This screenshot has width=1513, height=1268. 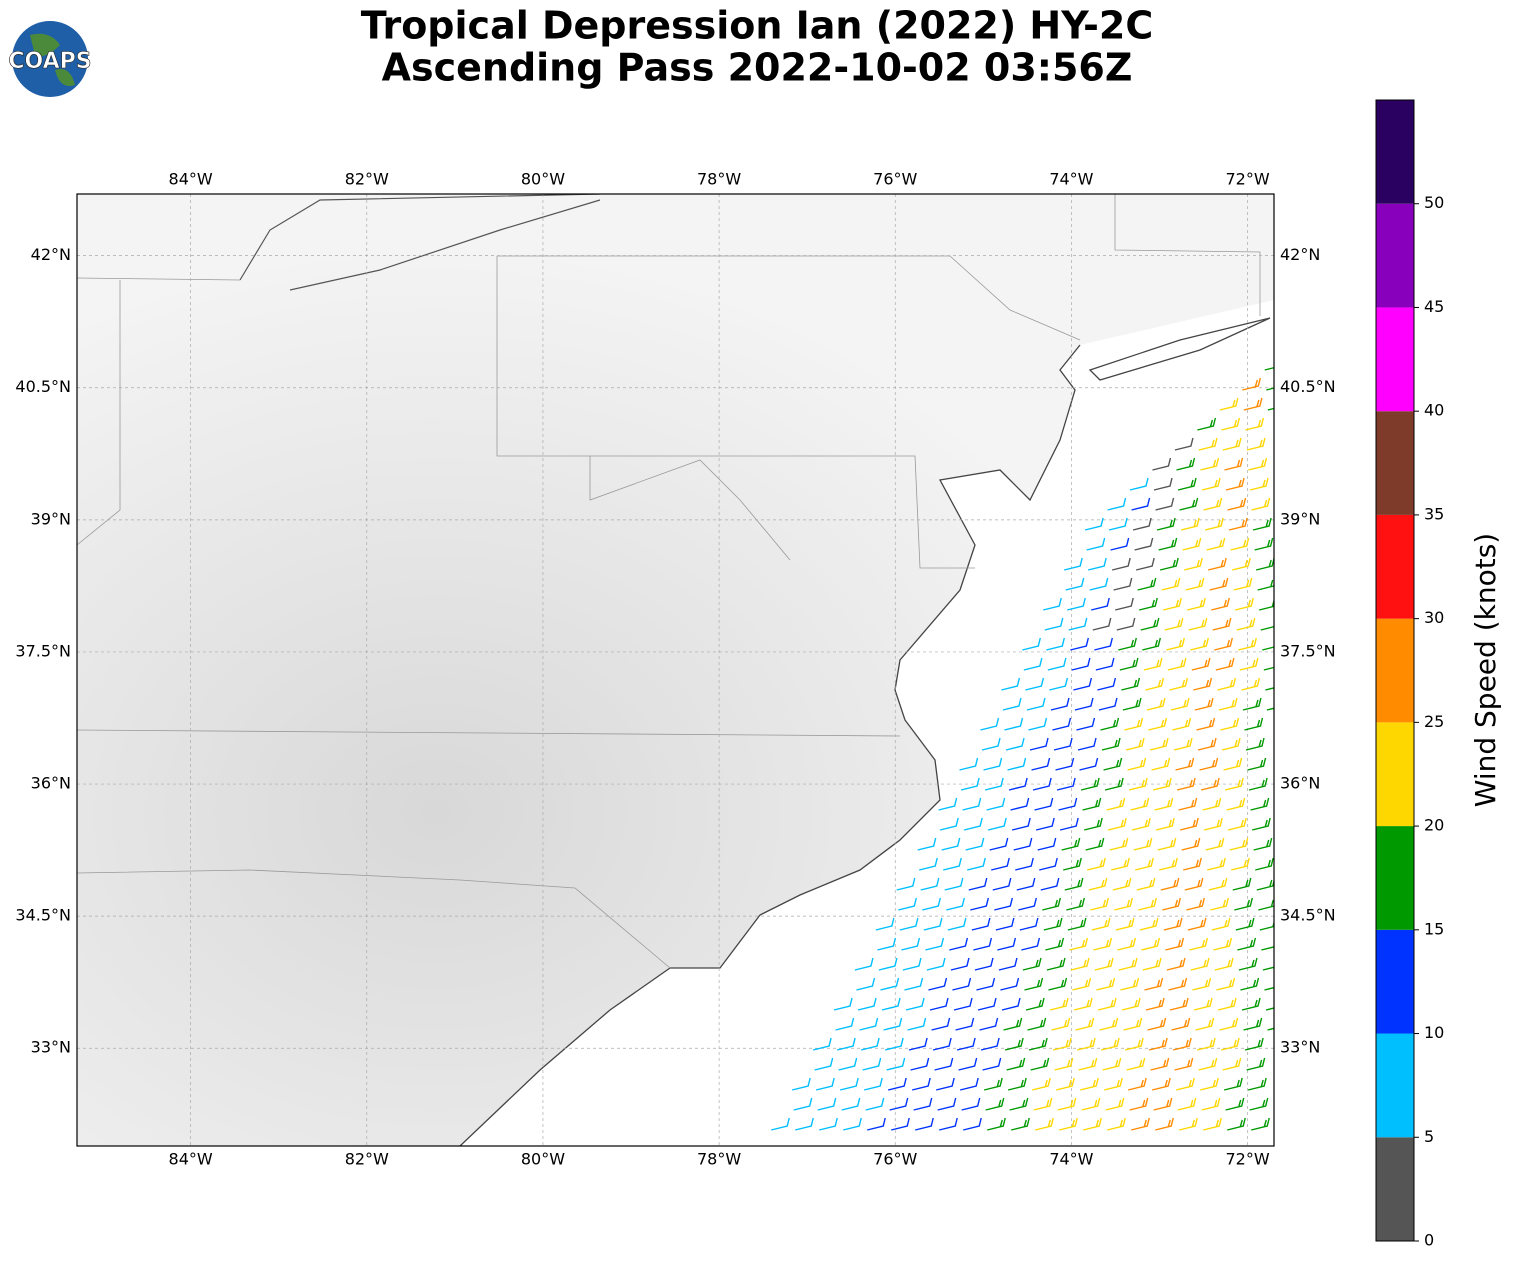 I want to click on colorbar-tick-label: 40, so click(x=1434, y=410).